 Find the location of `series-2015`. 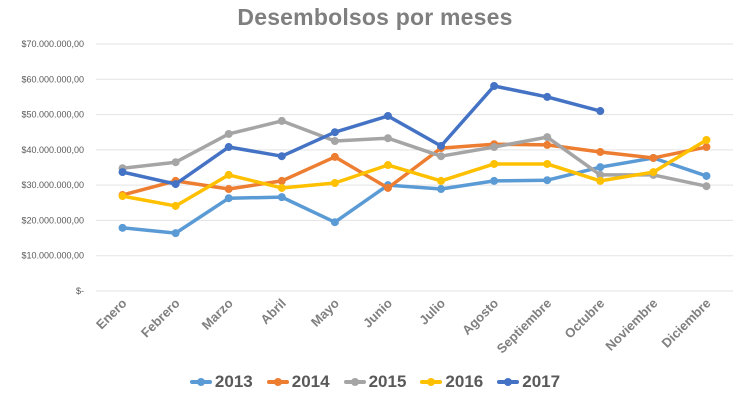

series-2015 is located at coordinates (414, 153).